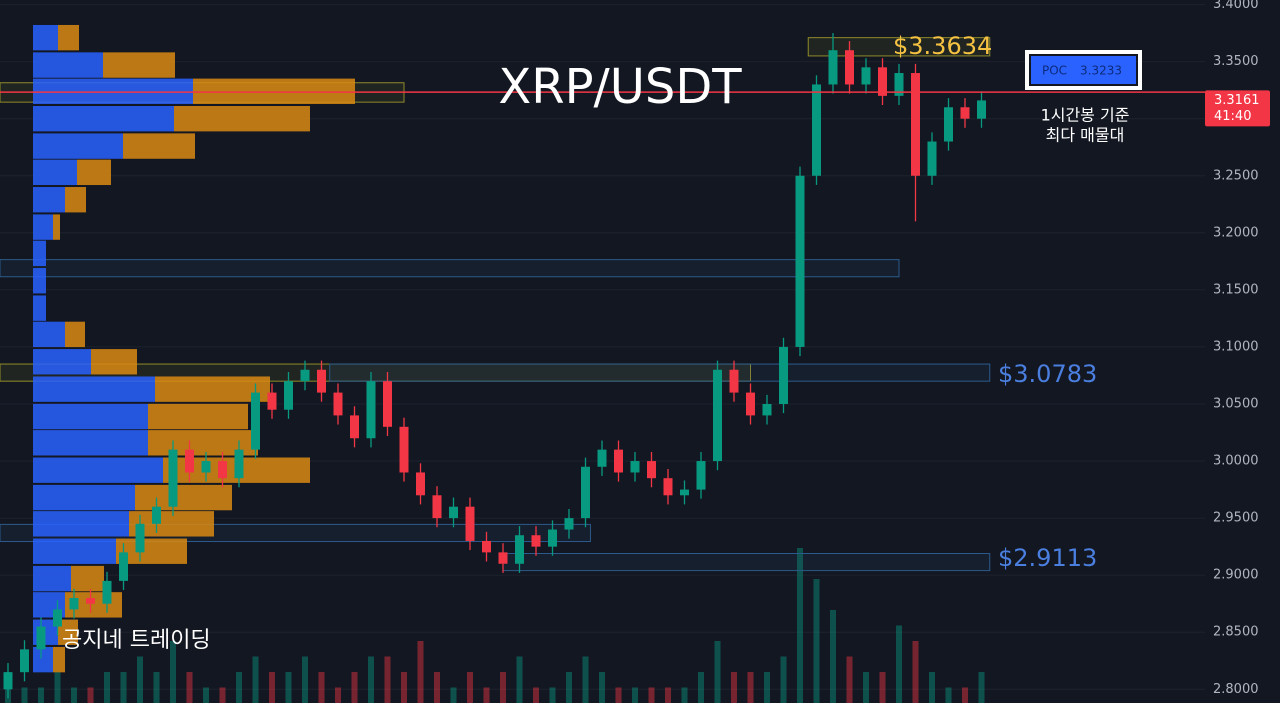  Describe the element at coordinates (1236, 6) in the screenshot. I see `y-tick-label: 3.4000` at that location.